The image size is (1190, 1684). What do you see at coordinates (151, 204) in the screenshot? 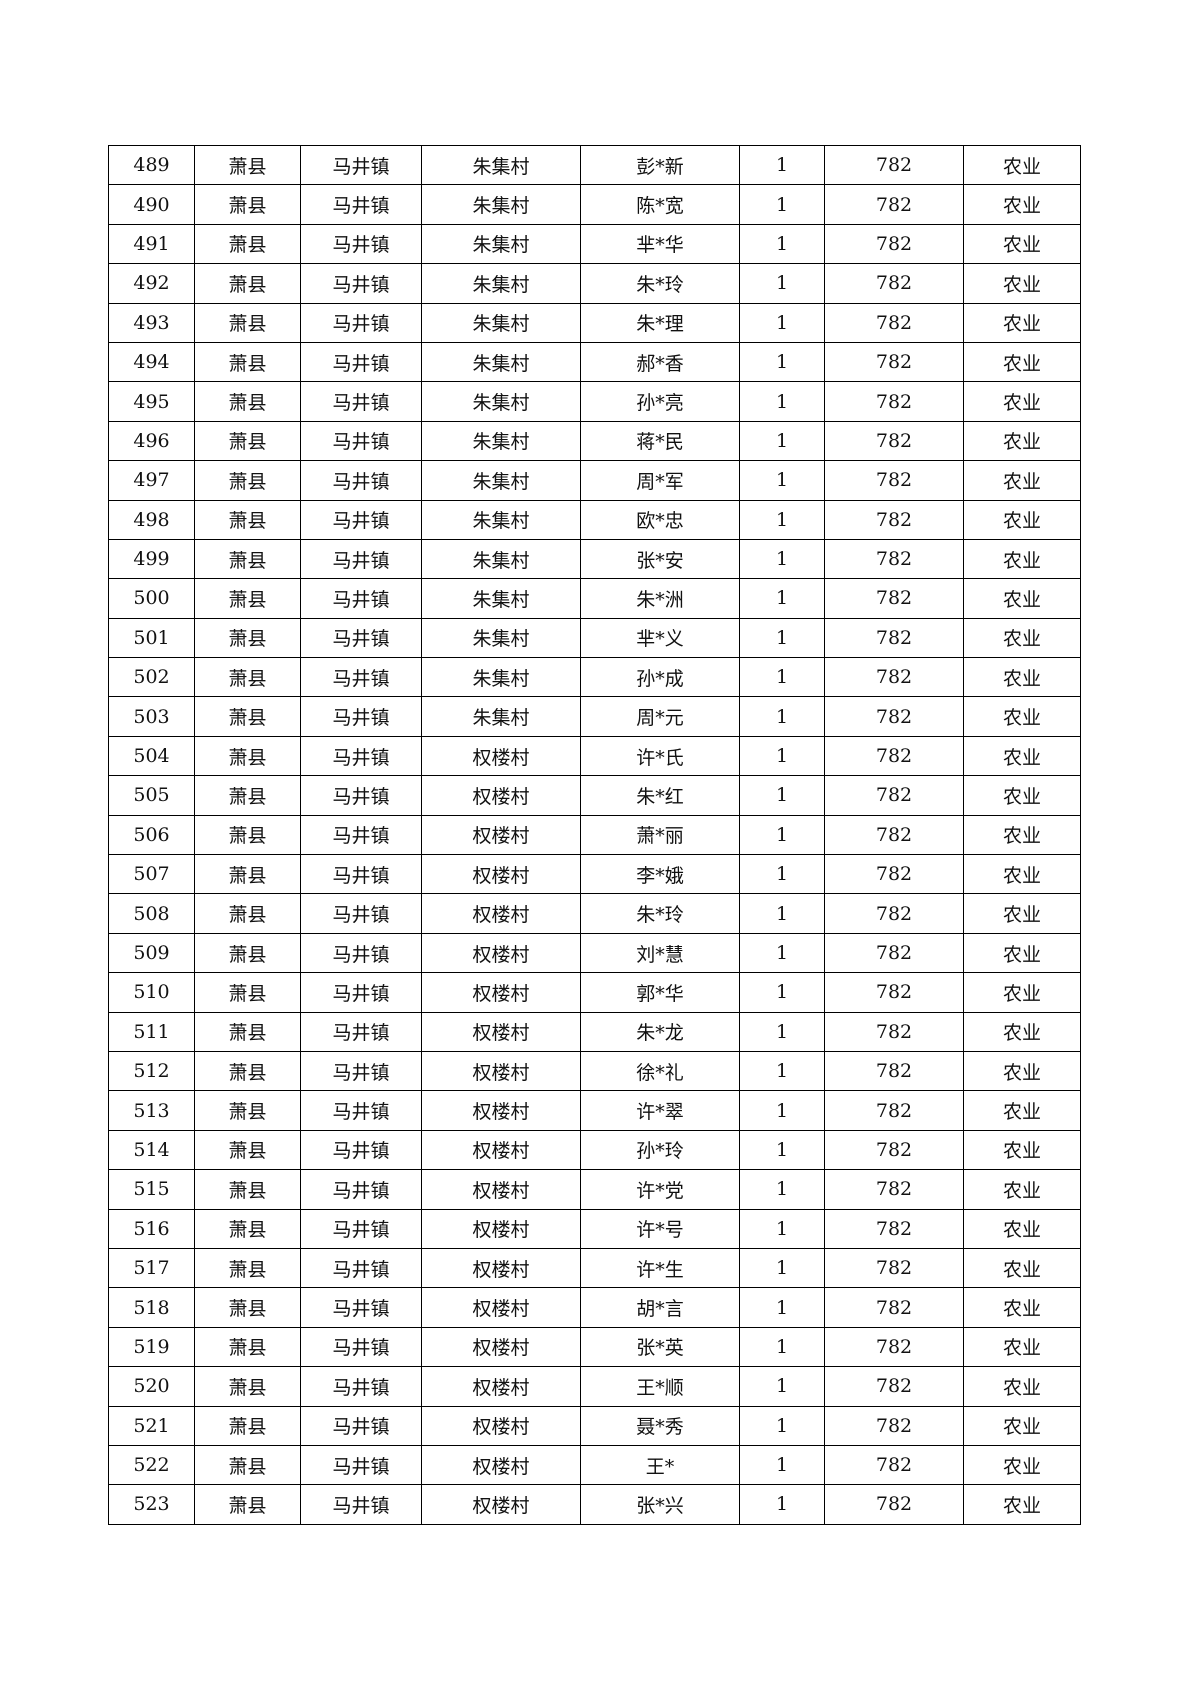
I see `cell-row-number: 490` at bounding box center [151, 204].